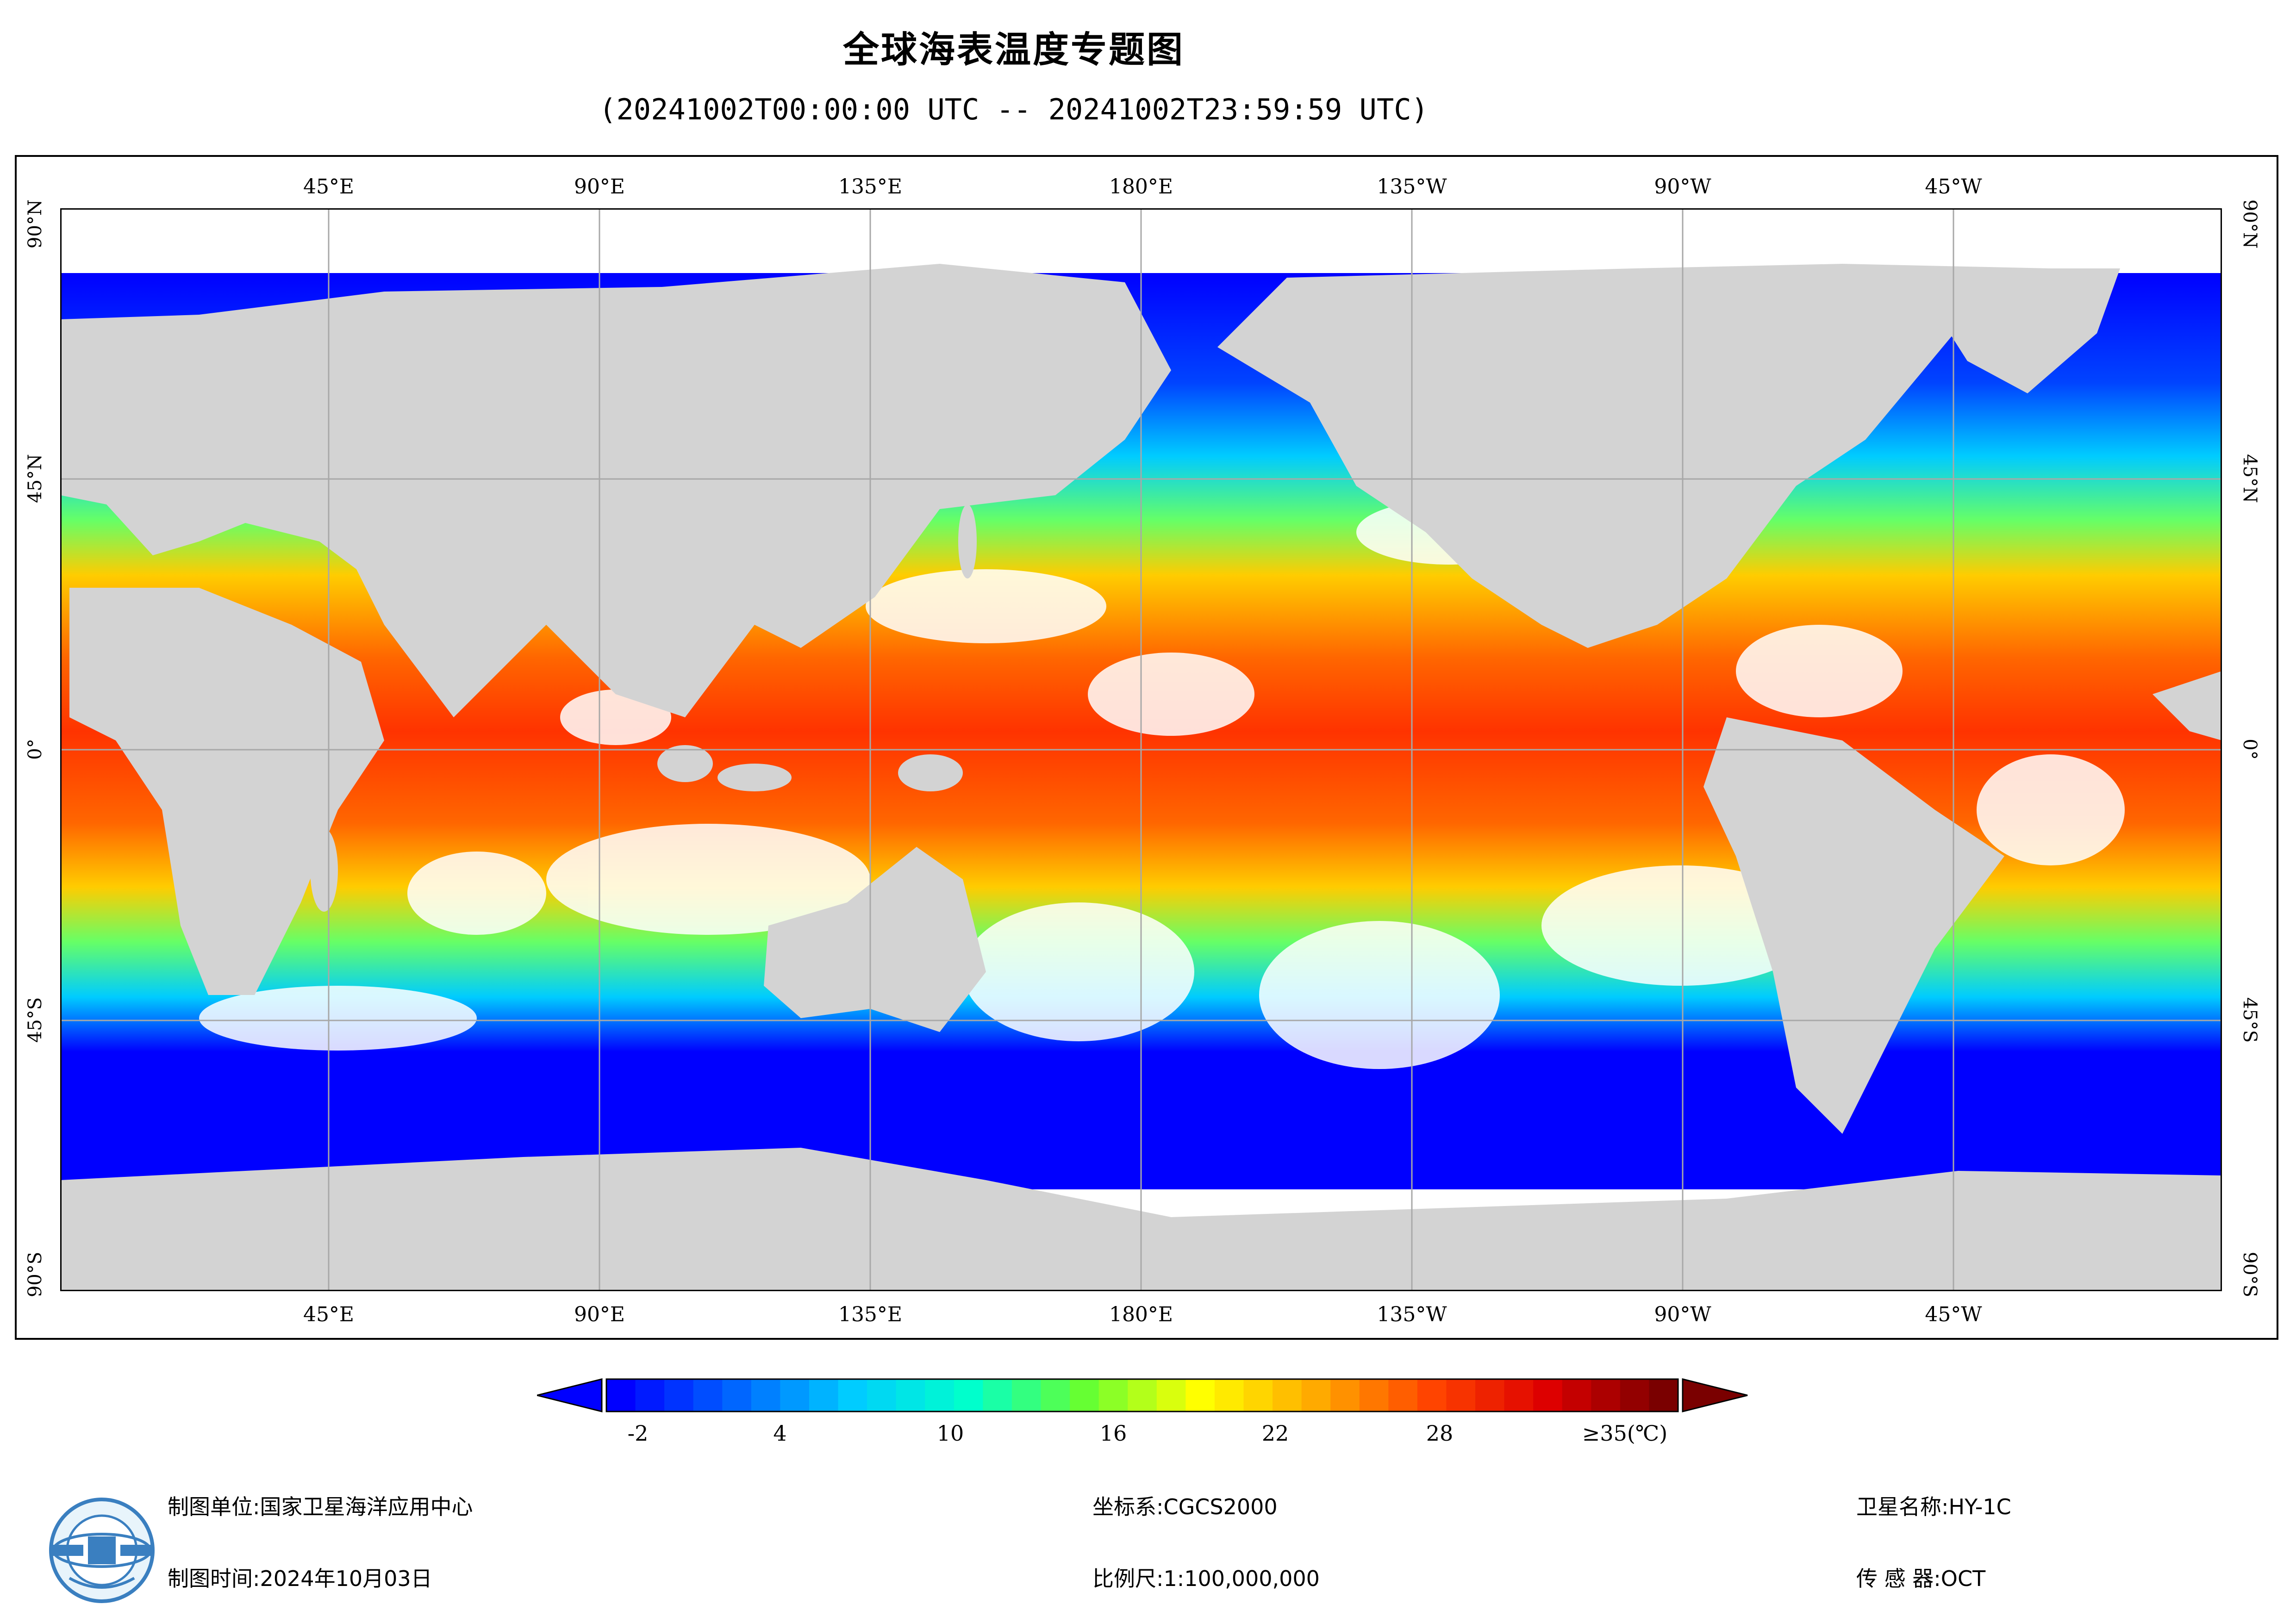  Describe the element at coordinates (1953, 187) in the screenshot. I see `top-lon-label: 45°W` at that location.